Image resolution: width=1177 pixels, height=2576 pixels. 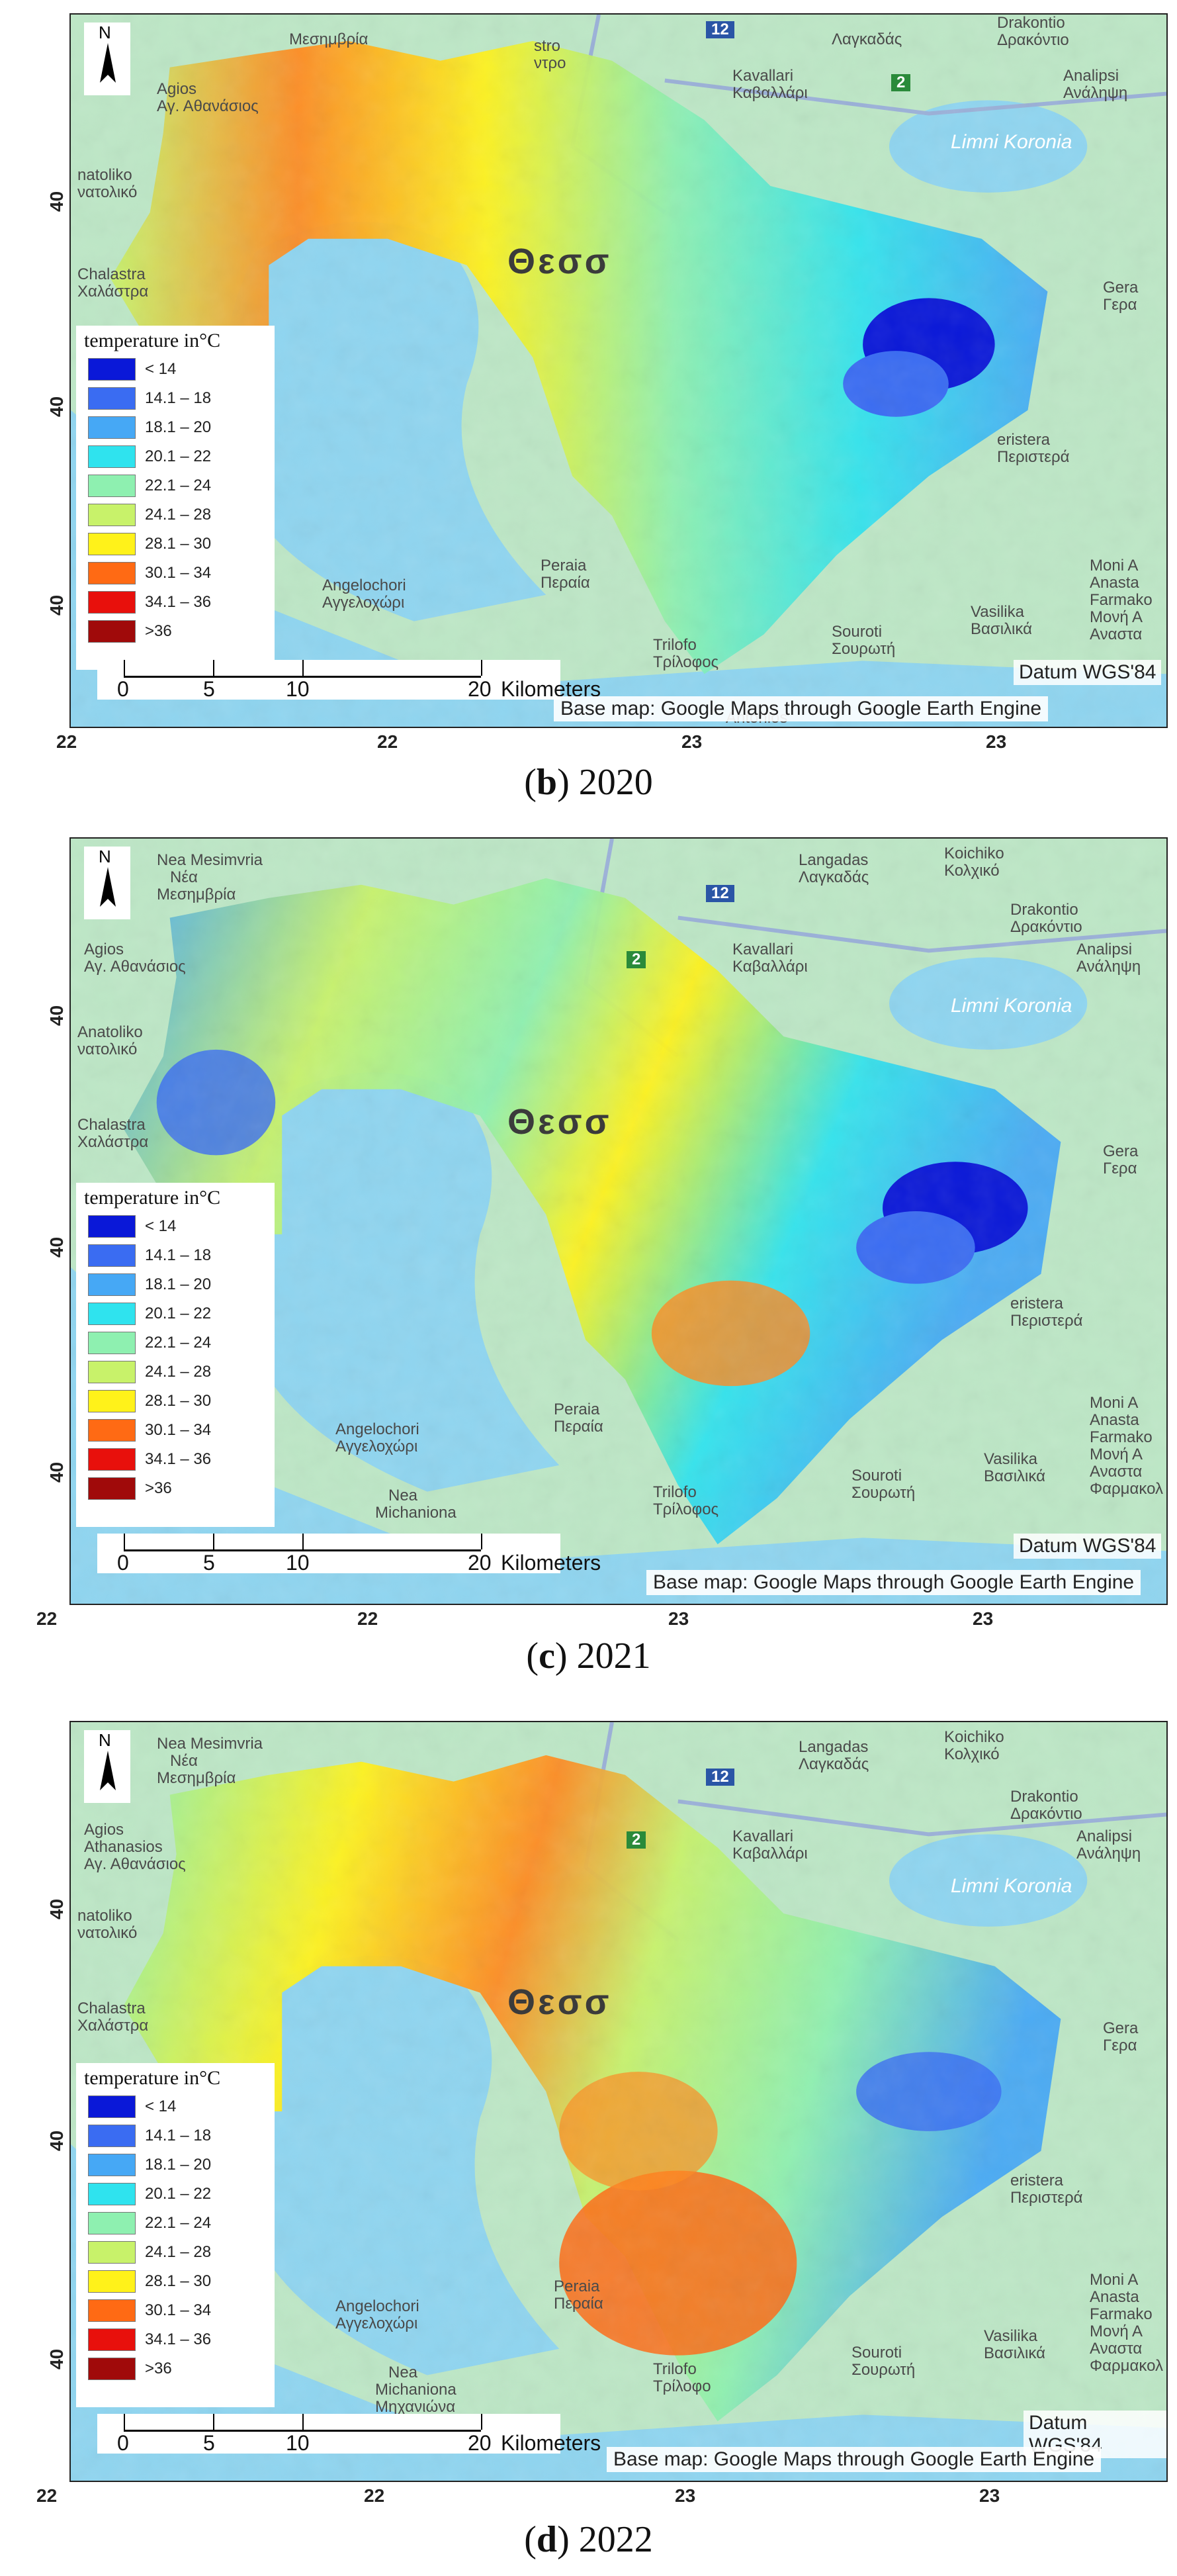 I want to click on legend-label: 22.1 – 24, so click(x=179, y=1343).